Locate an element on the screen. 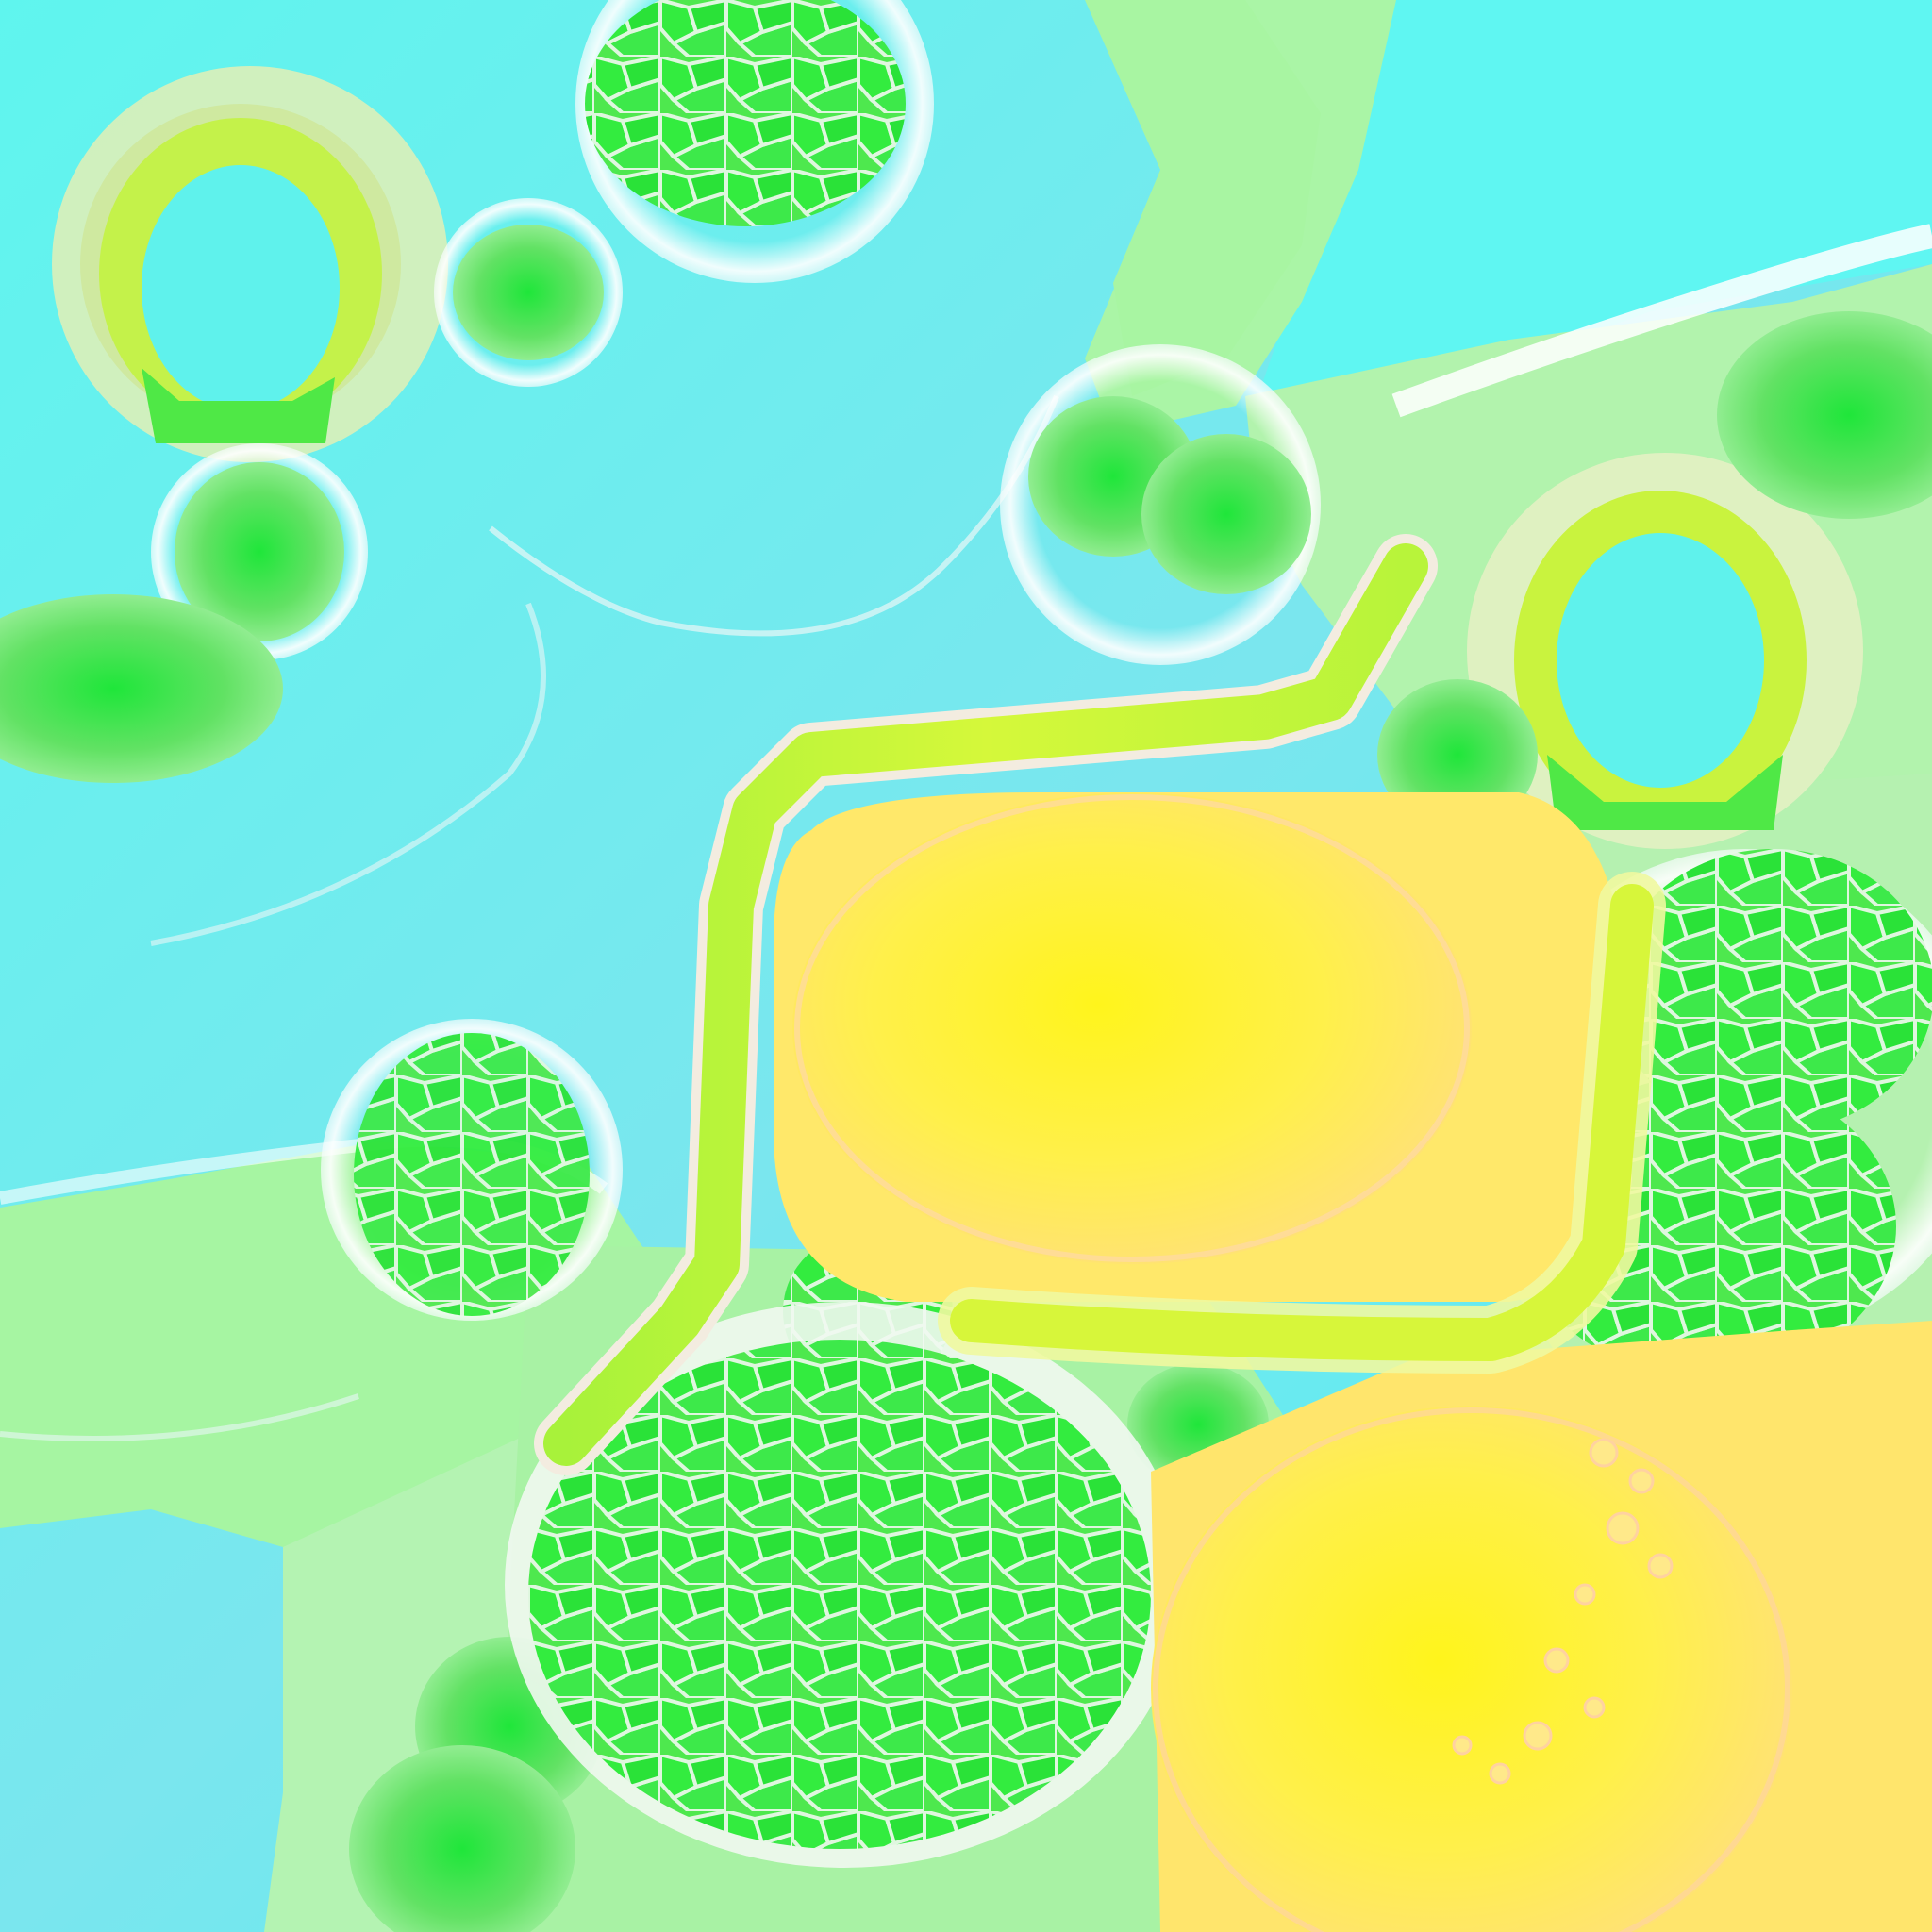 The image size is (1932, 1932). bush-left-edge is located at coordinates (141, 688).